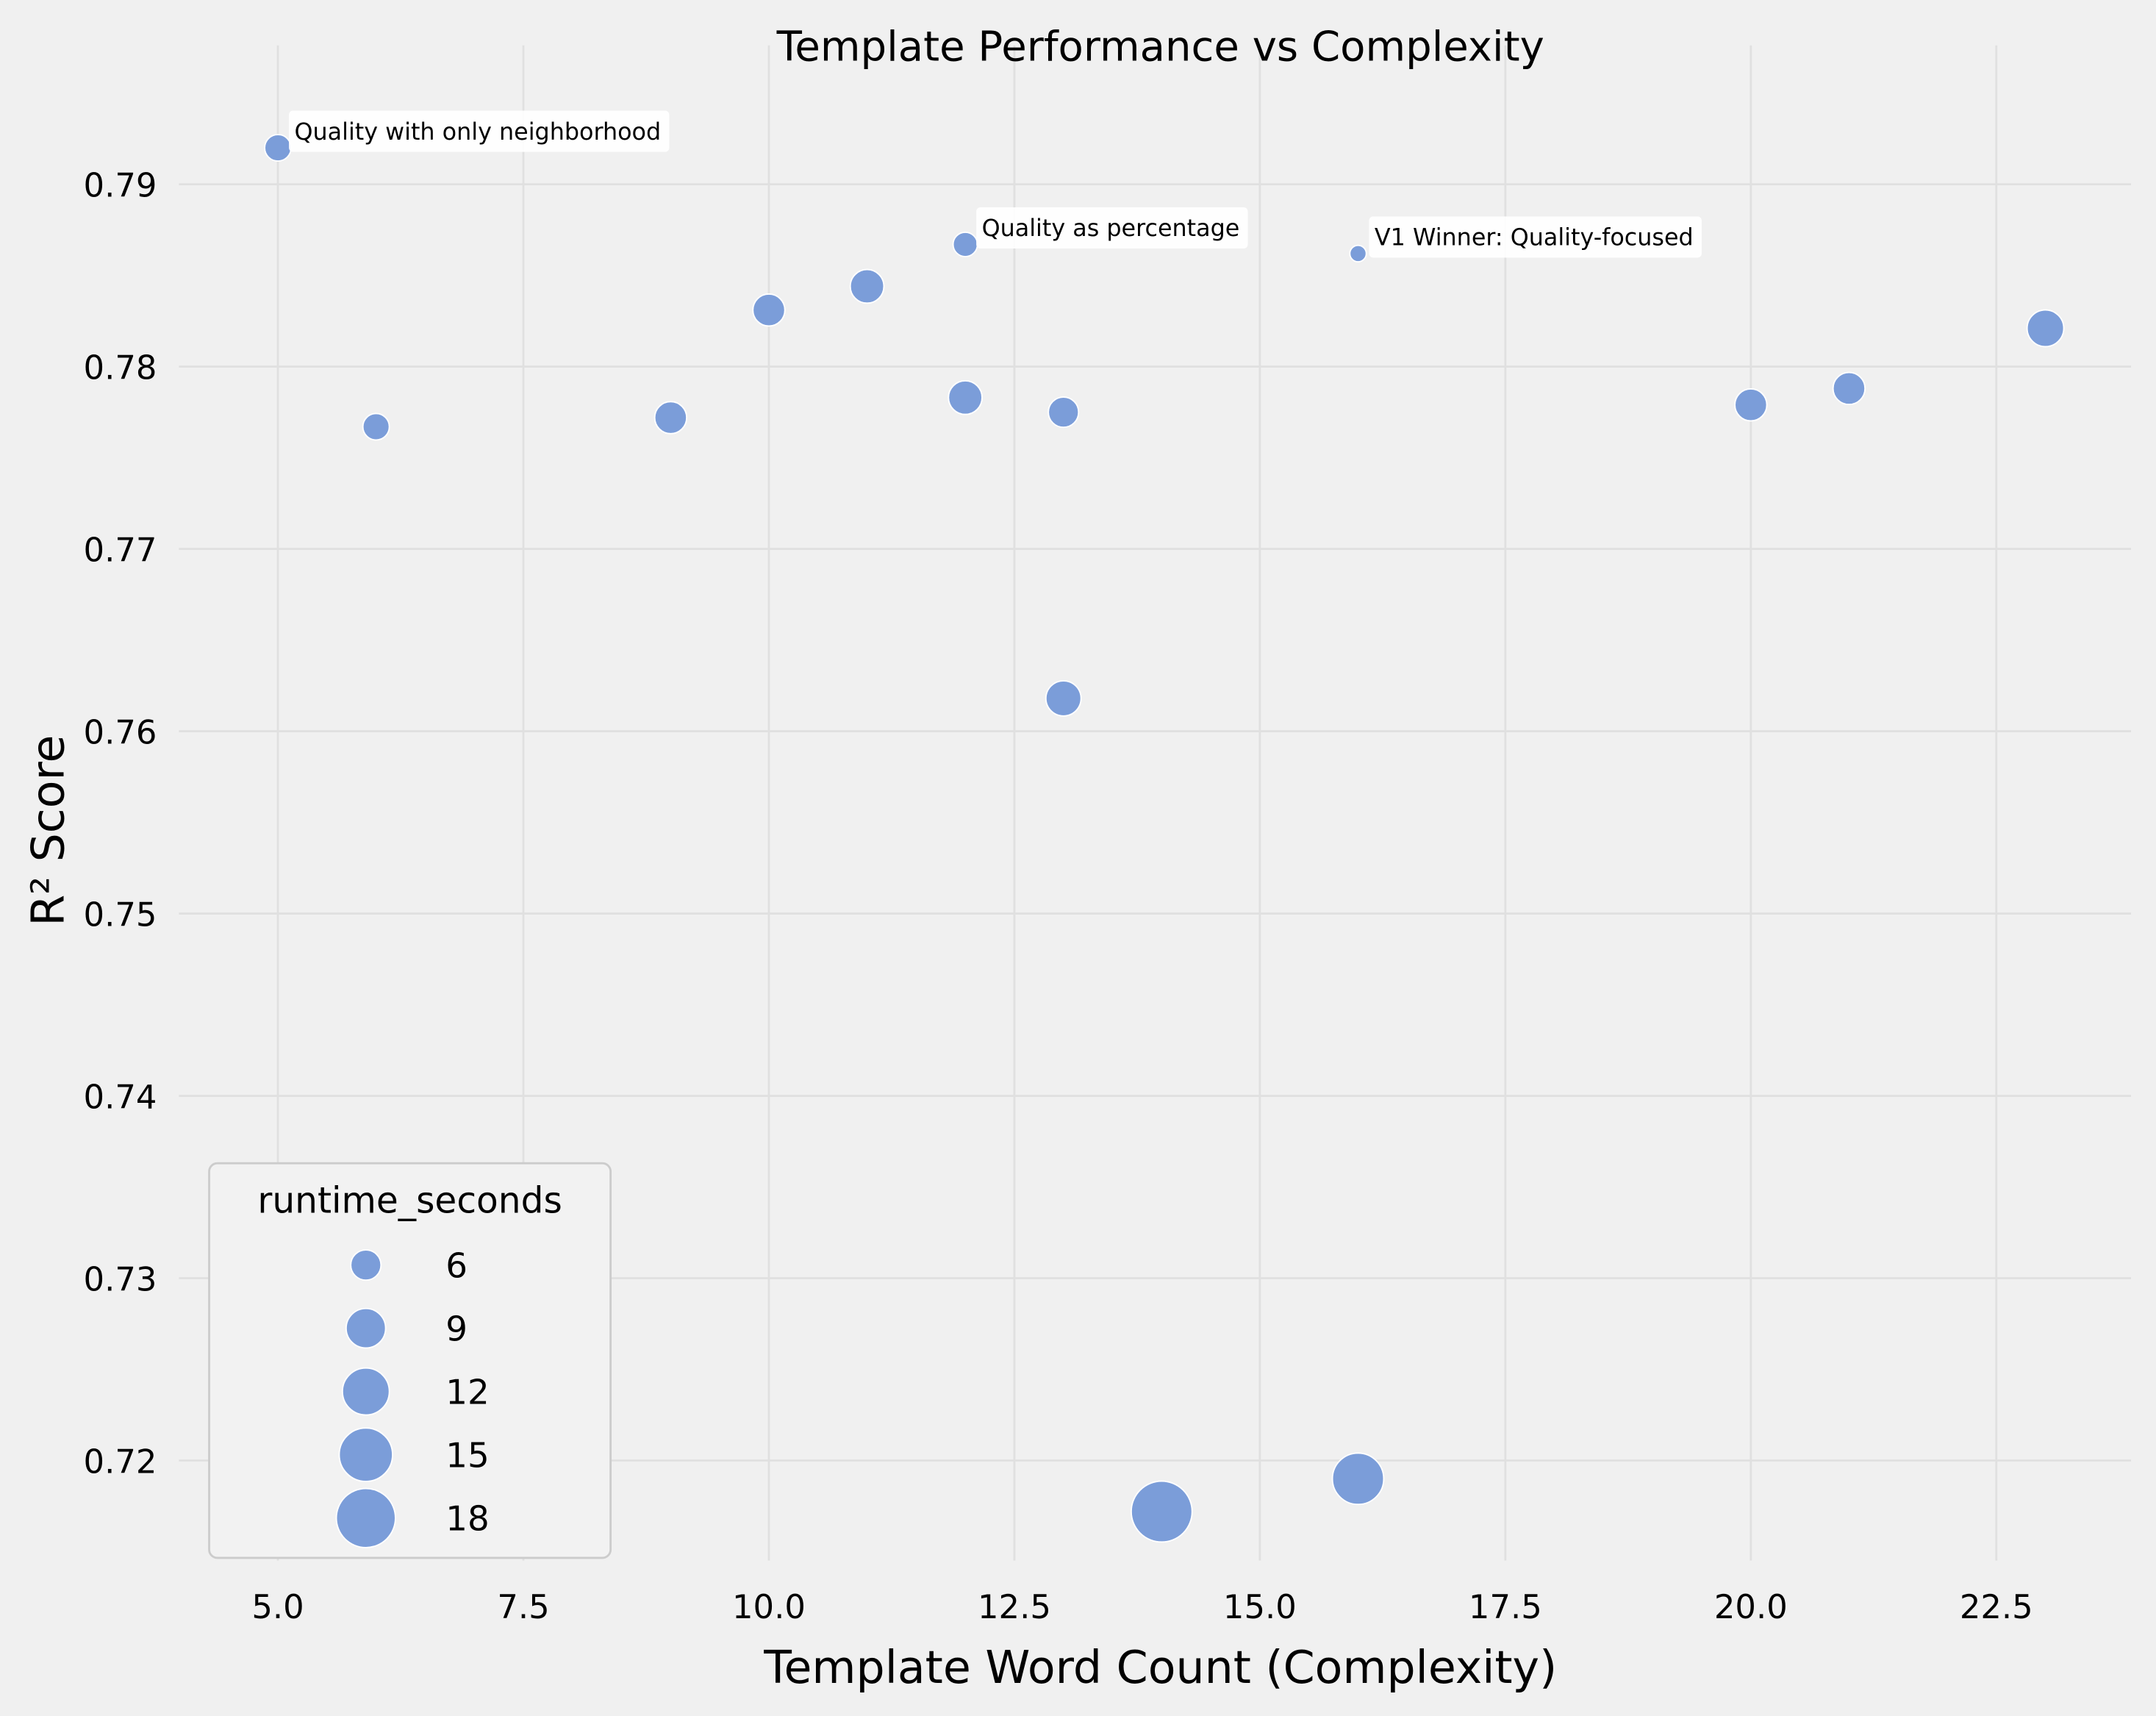  Describe the element at coordinates (121, 914) in the screenshot. I see `y-tick-label: 0.75` at that location.